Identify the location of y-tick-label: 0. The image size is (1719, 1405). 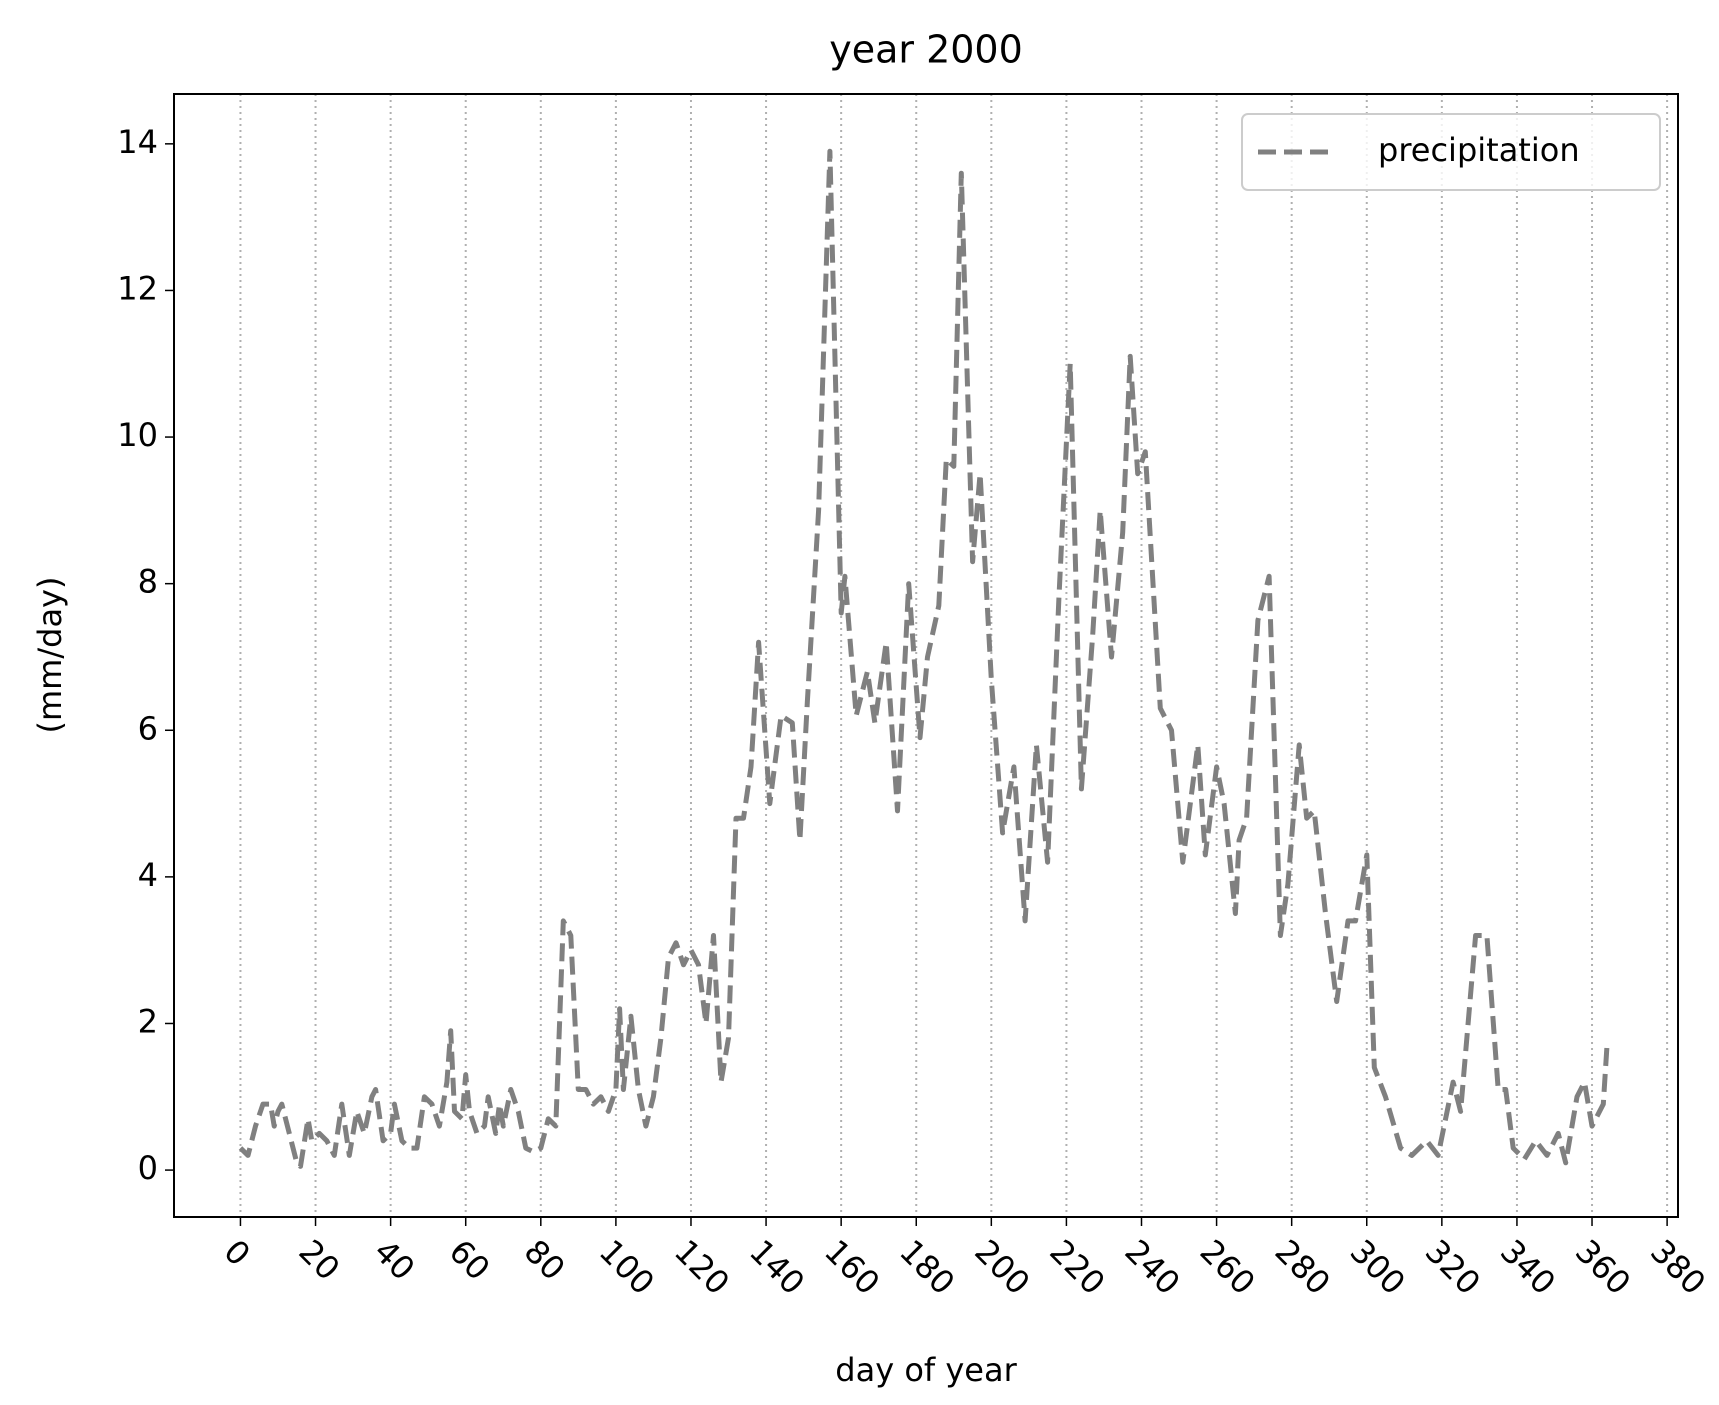
(148, 1168).